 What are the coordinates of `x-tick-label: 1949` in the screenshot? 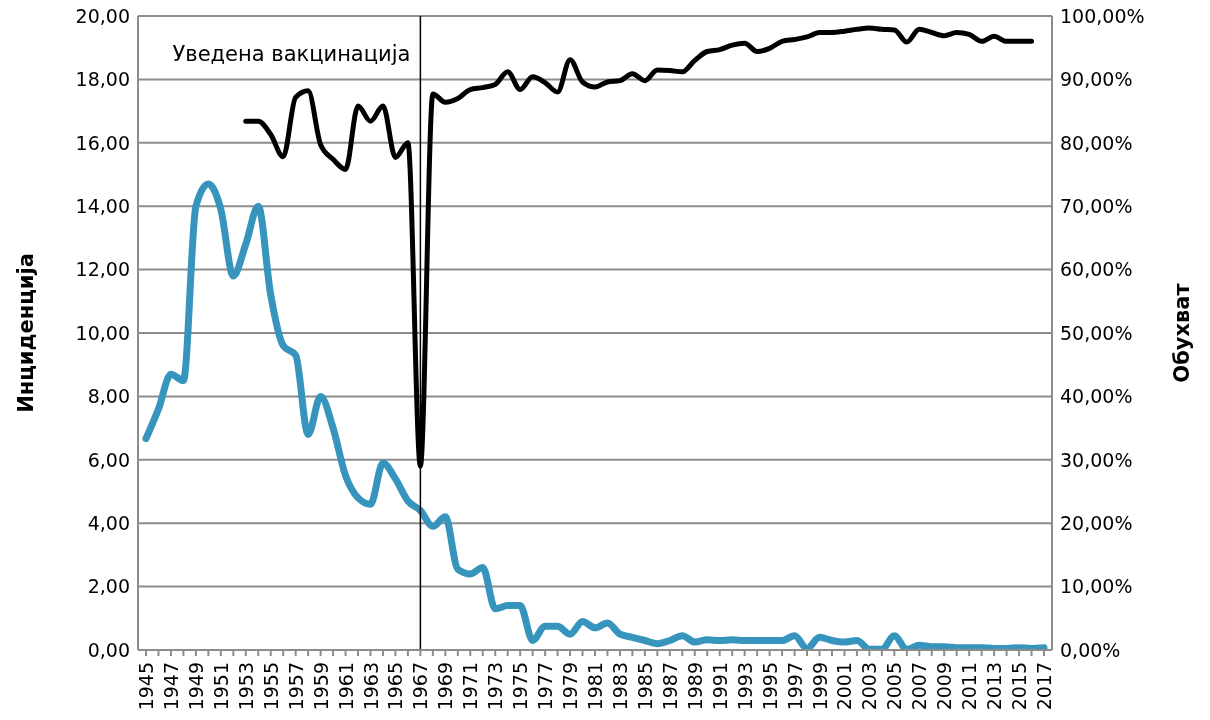 It's located at (195, 686).